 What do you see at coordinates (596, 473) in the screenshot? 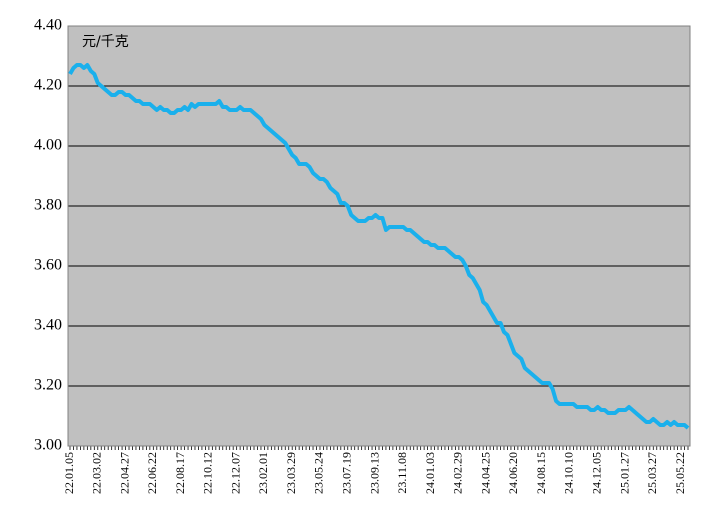
I see `x-tick-label: 24.12.05` at bounding box center [596, 473].